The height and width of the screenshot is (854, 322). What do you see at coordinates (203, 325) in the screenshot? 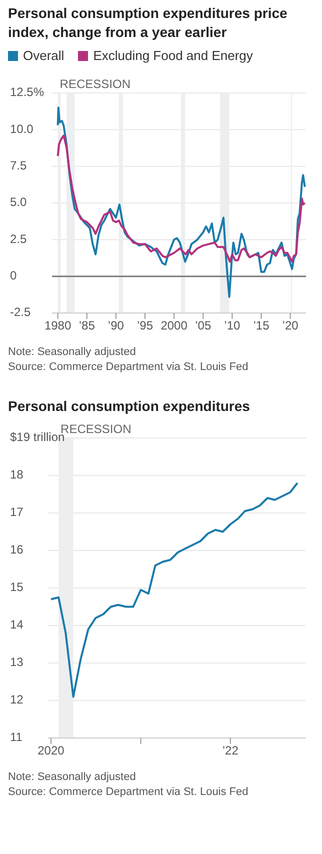
I see `x-tick-label: ’05` at bounding box center [203, 325].